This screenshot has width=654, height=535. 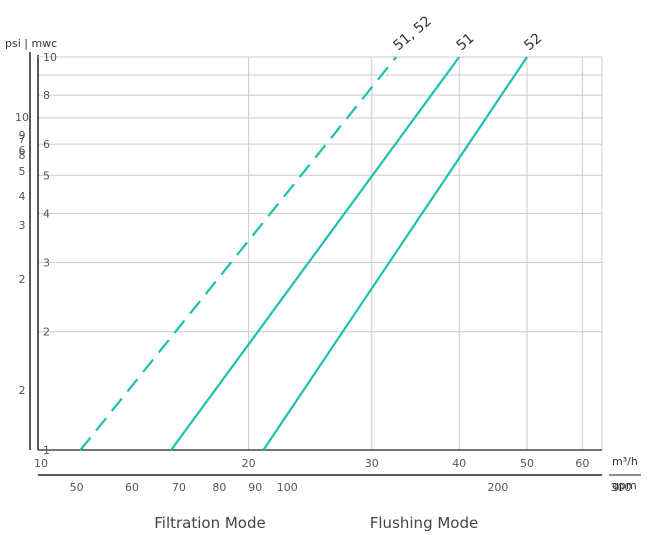 I want to click on y-mwc-tick-label: 10, so click(x=50, y=57).